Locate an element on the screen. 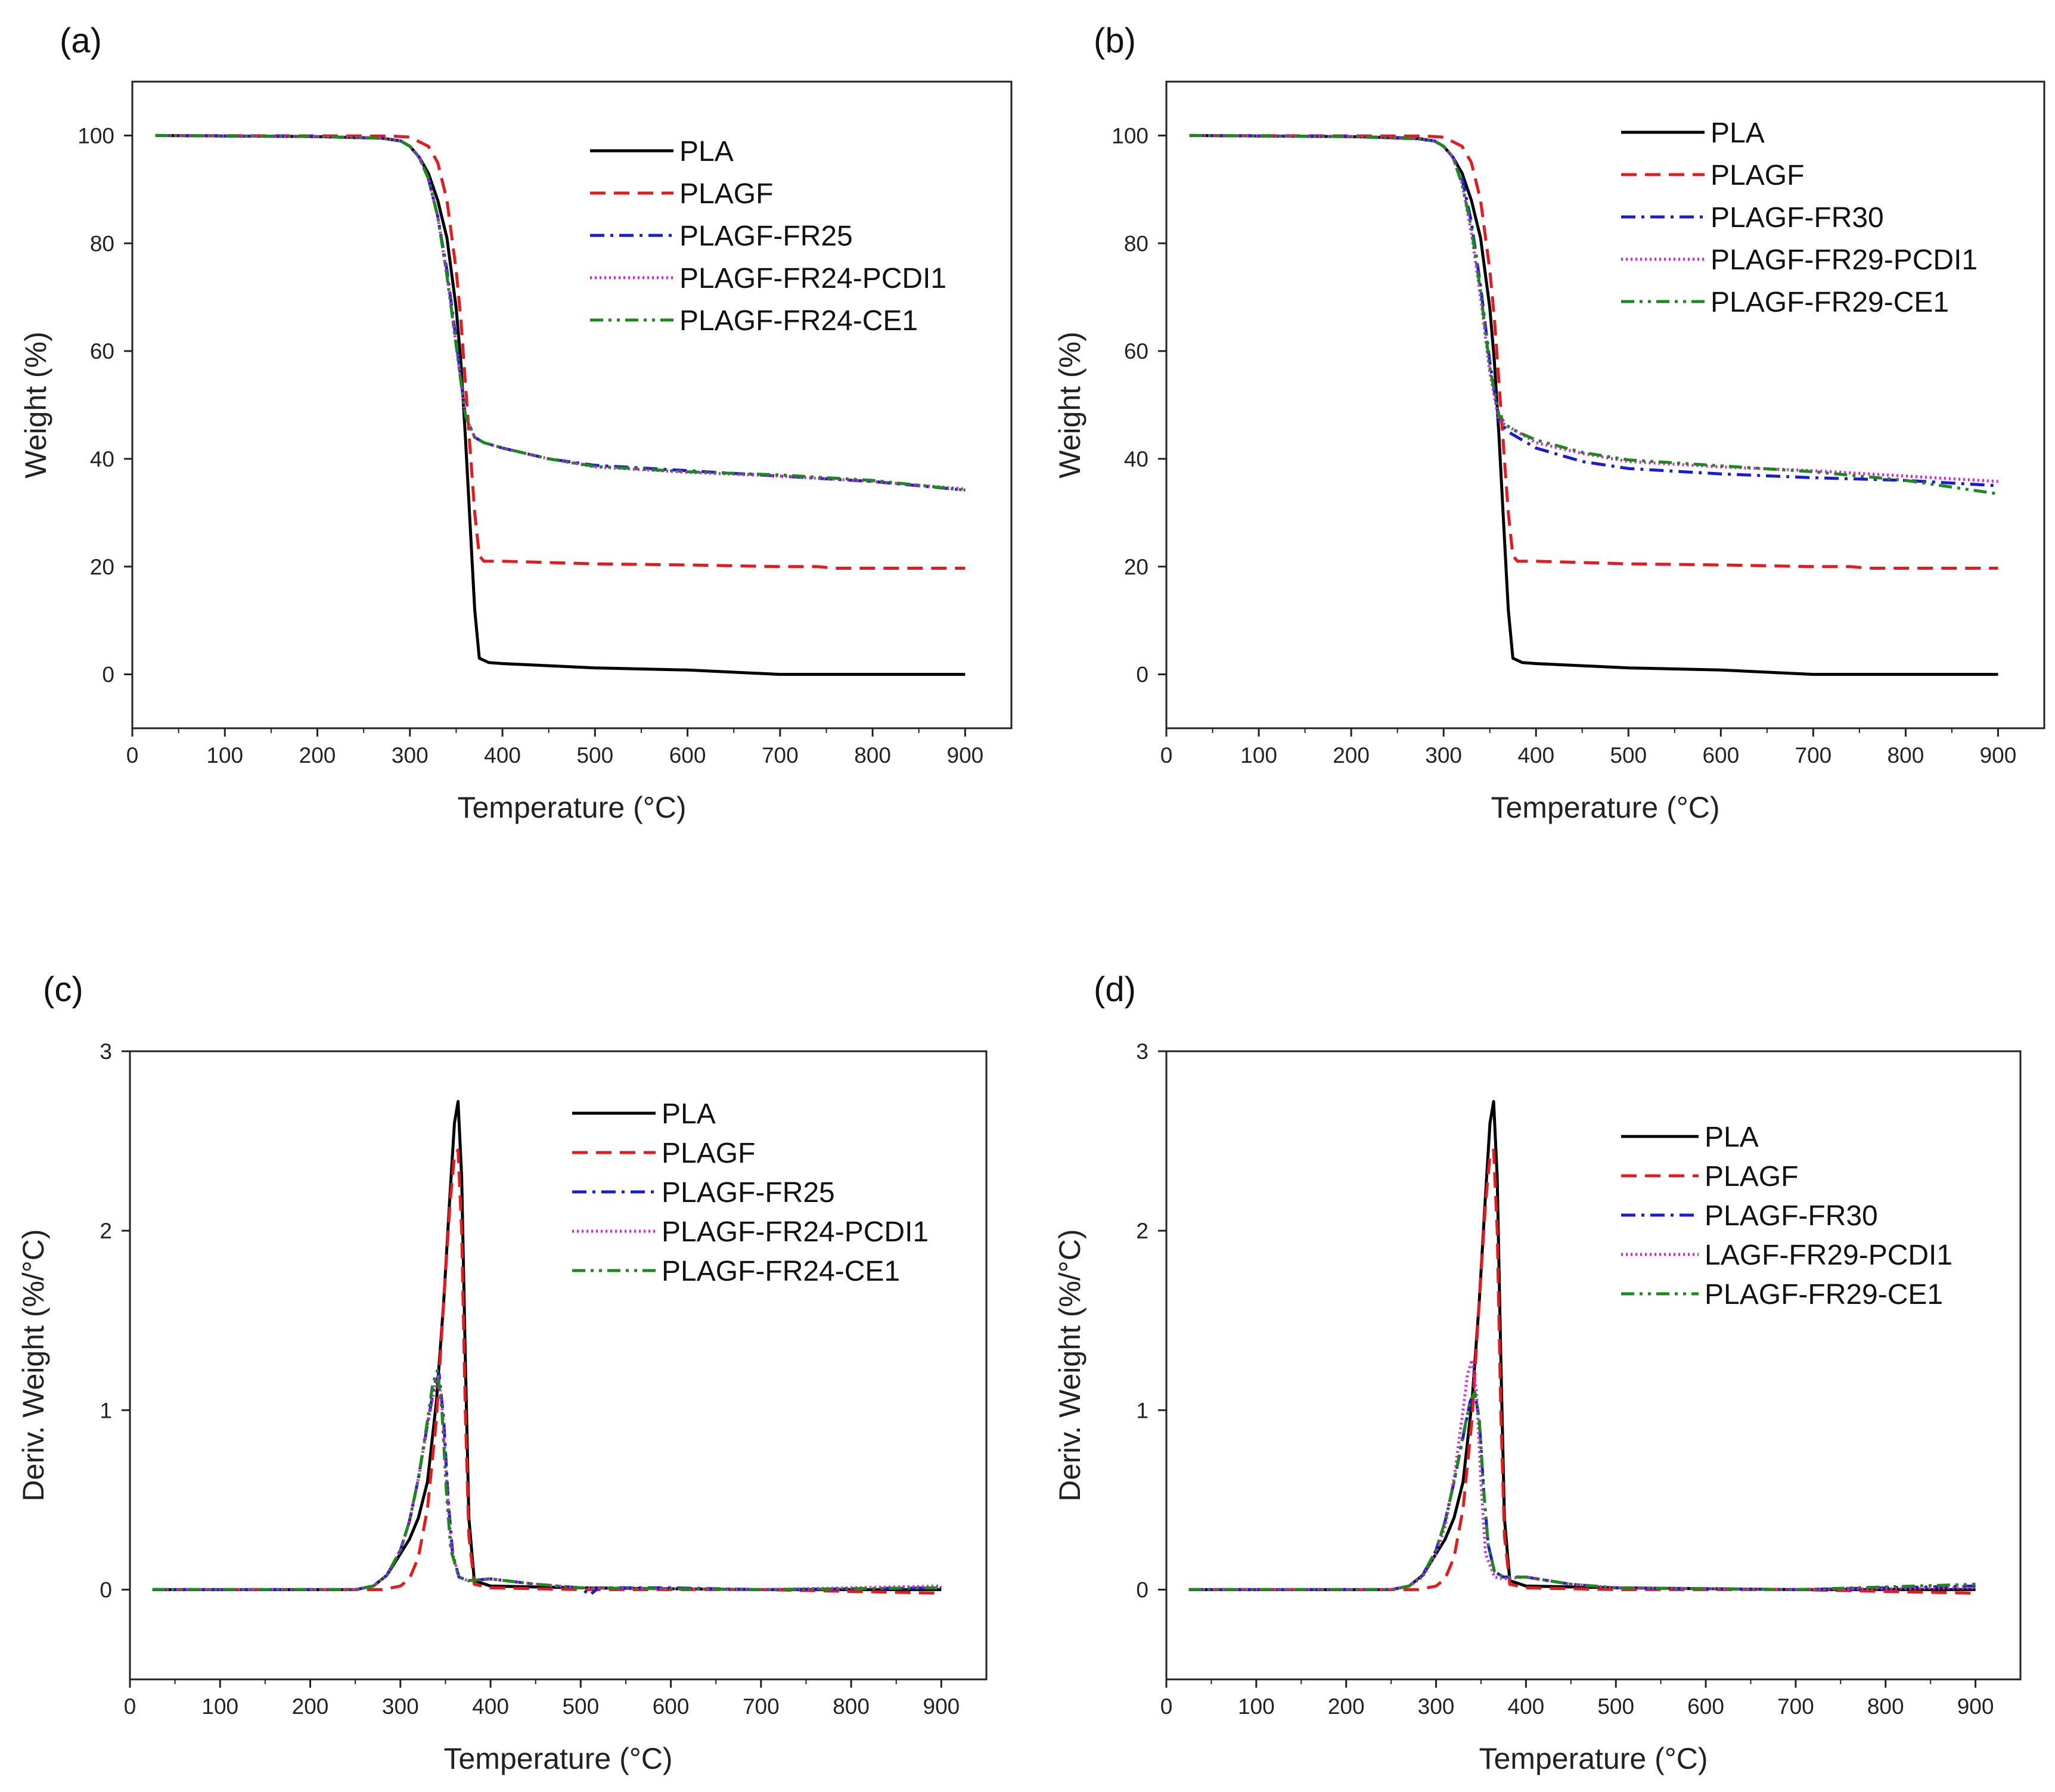  legend-label: PLAGF-FR29-PCDI1 is located at coordinates (1844, 260).